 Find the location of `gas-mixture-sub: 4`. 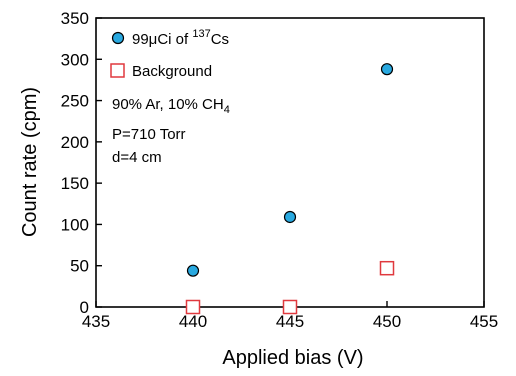

gas-mixture-sub: 4 is located at coordinates (227, 110).